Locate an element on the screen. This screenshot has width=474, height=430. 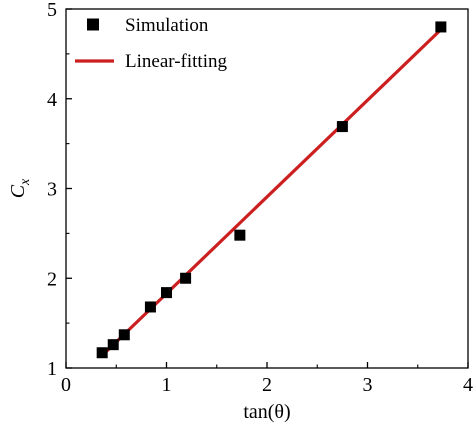
y-tick-label: 5 is located at coordinates (52, 10).